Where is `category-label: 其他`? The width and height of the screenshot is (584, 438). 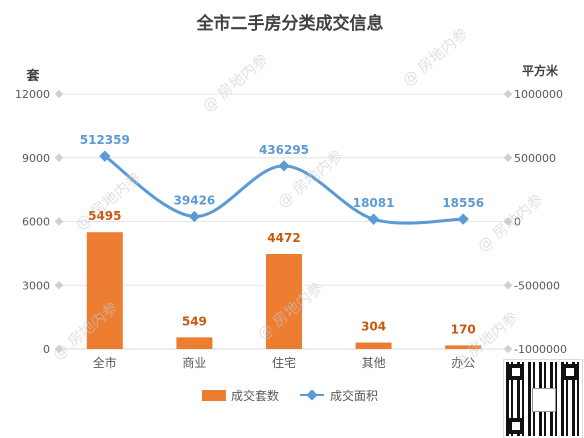
category-label: 其他 is located at coordinates (374, 363).